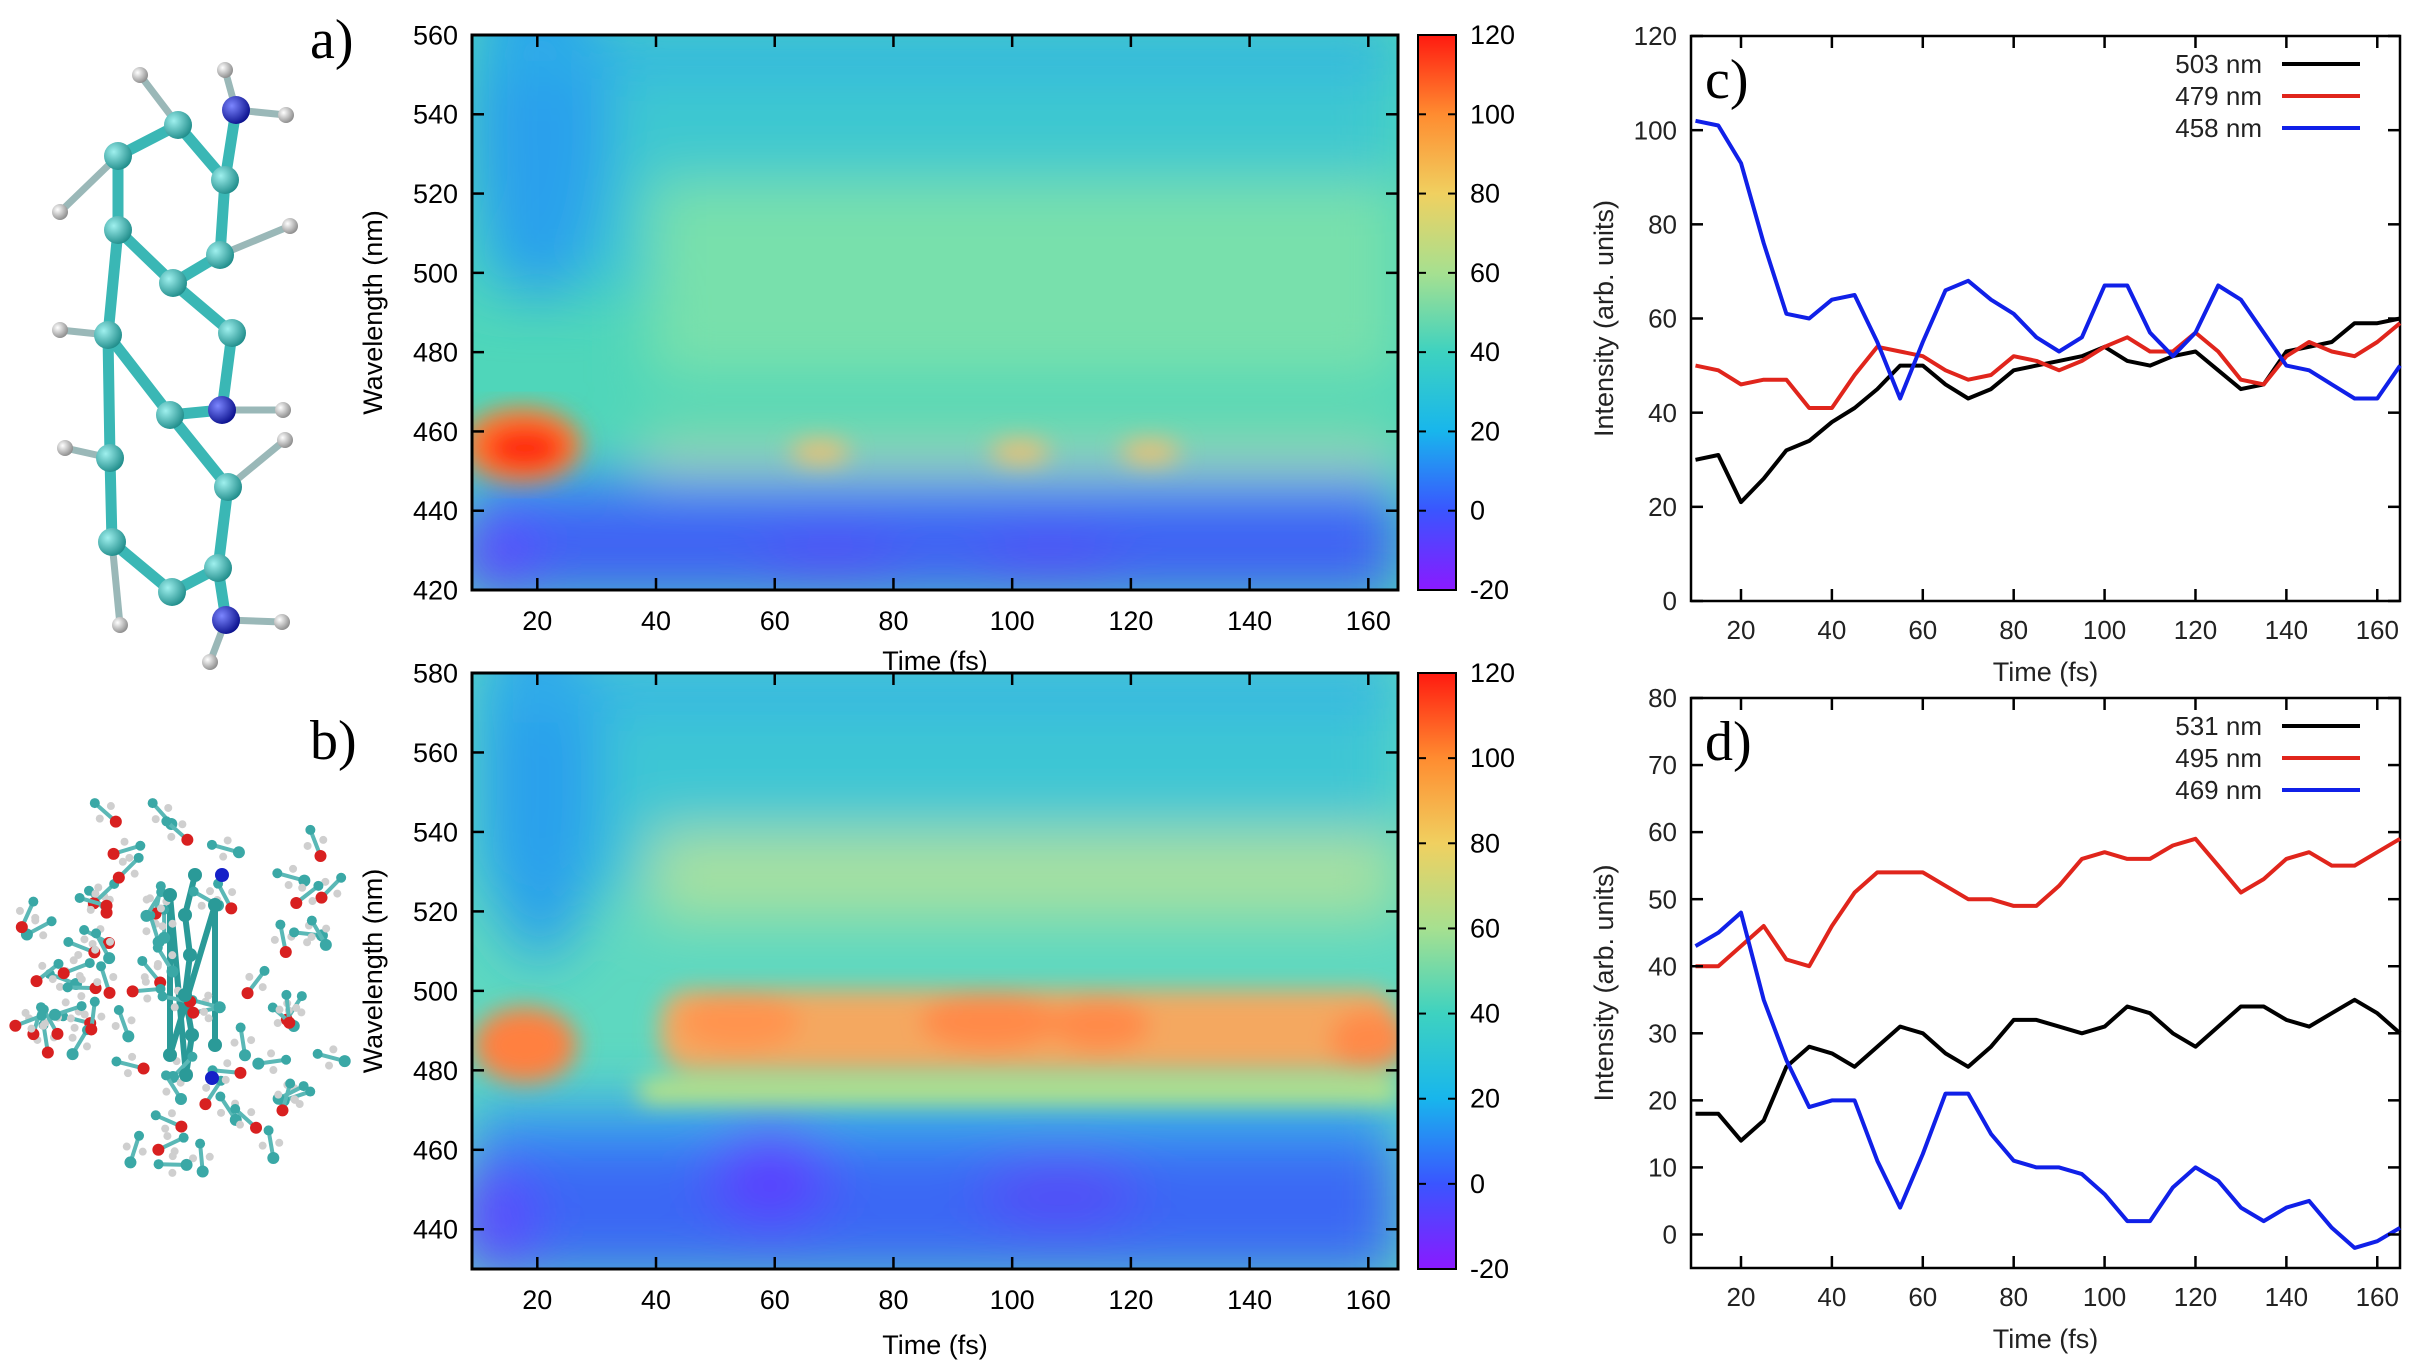 This screenshot has height=1372, width=2412. What do you see at coordinates (1727, 80) in the screenshot?
I see `panel-label-c: c)` at bounding box center [1727, 80].